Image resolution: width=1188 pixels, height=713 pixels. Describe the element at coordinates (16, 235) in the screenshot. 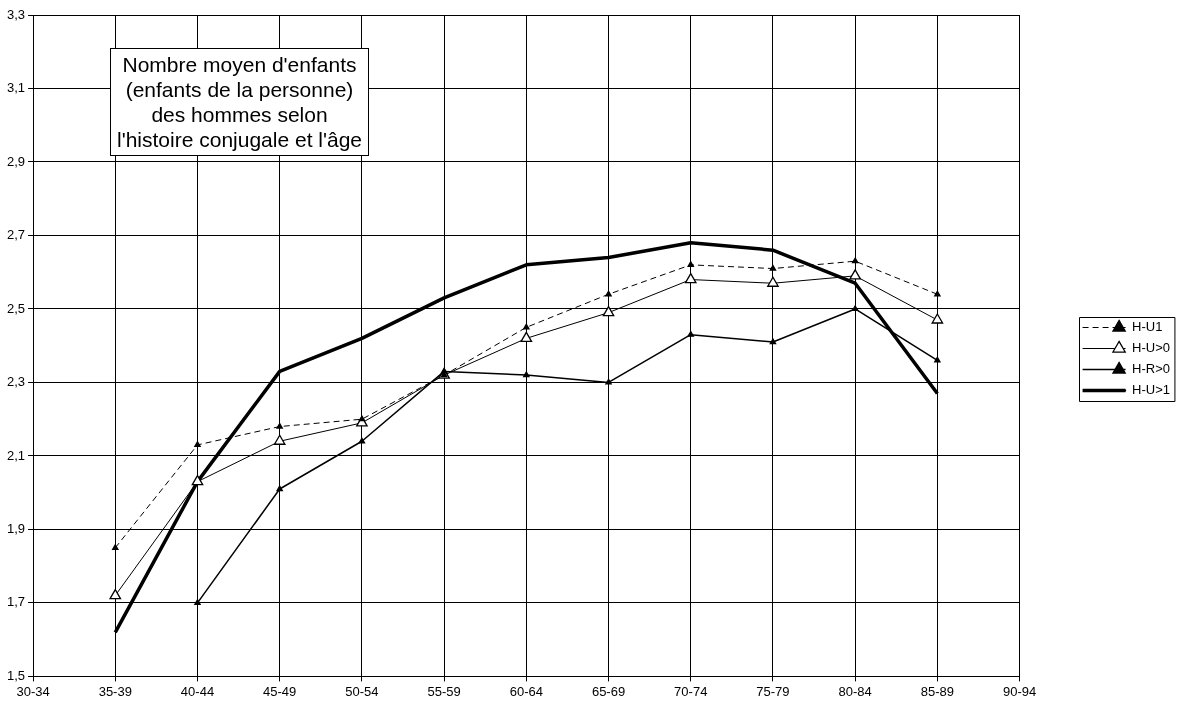

I see `y-tick-label: 2,7` at that location.